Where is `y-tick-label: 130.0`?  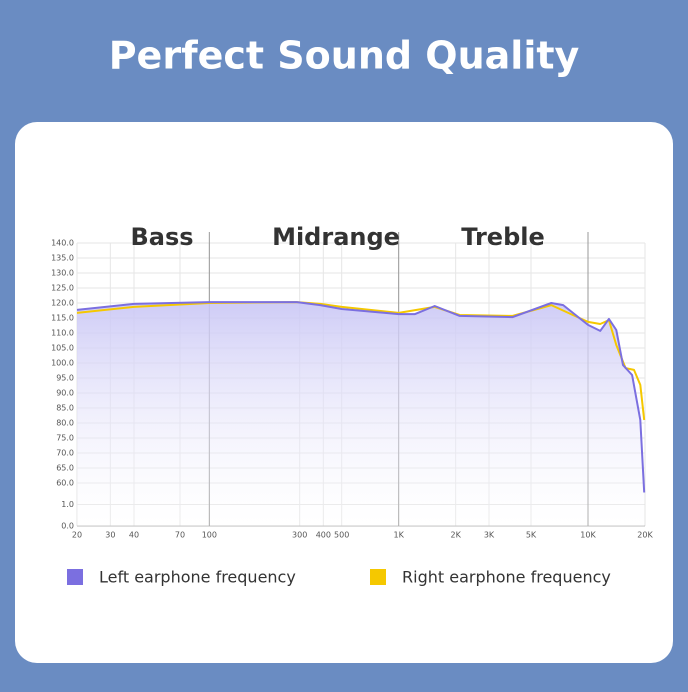
y-tick-label: 130.0 is located at coordinates (62, 273).